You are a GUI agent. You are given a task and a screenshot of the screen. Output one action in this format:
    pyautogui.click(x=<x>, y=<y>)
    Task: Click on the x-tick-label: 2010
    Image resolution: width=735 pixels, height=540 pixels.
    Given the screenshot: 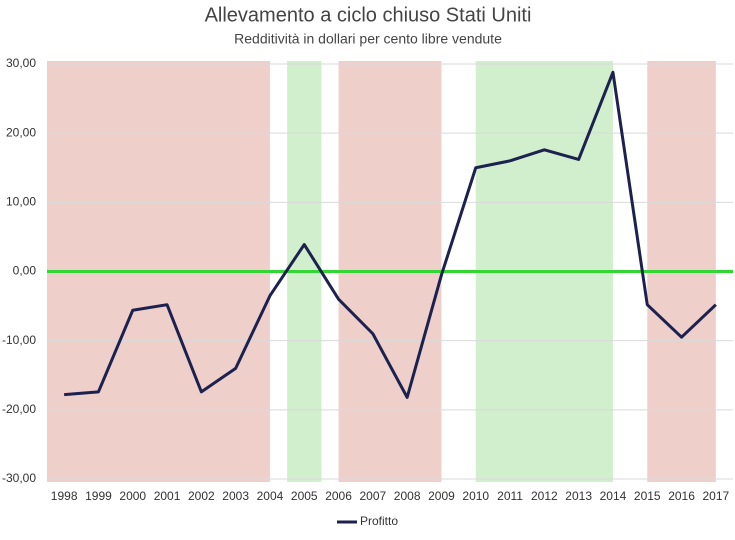 What is the action you would take?
    pyautogui.click(x=475, y=496)
    